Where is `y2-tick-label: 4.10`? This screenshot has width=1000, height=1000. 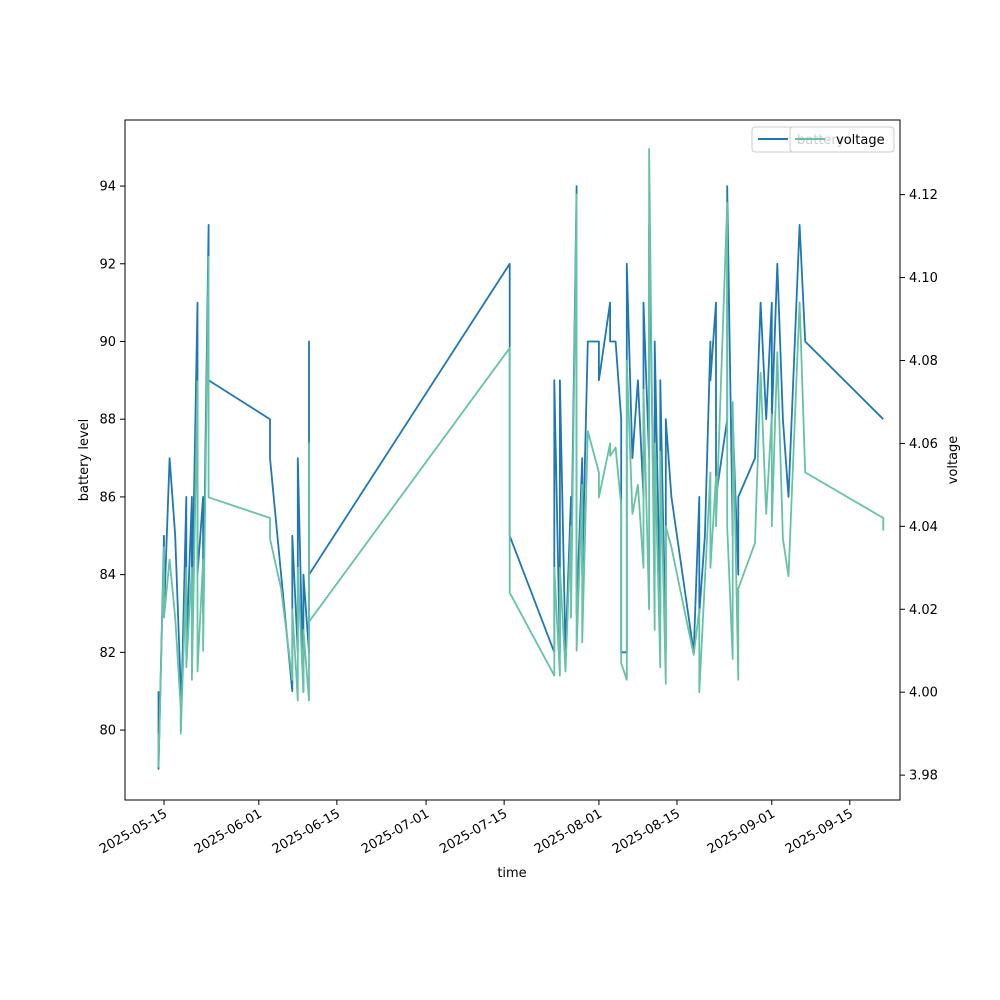 y2-tick-label: 4.10 is located at coordinates (923, 278).